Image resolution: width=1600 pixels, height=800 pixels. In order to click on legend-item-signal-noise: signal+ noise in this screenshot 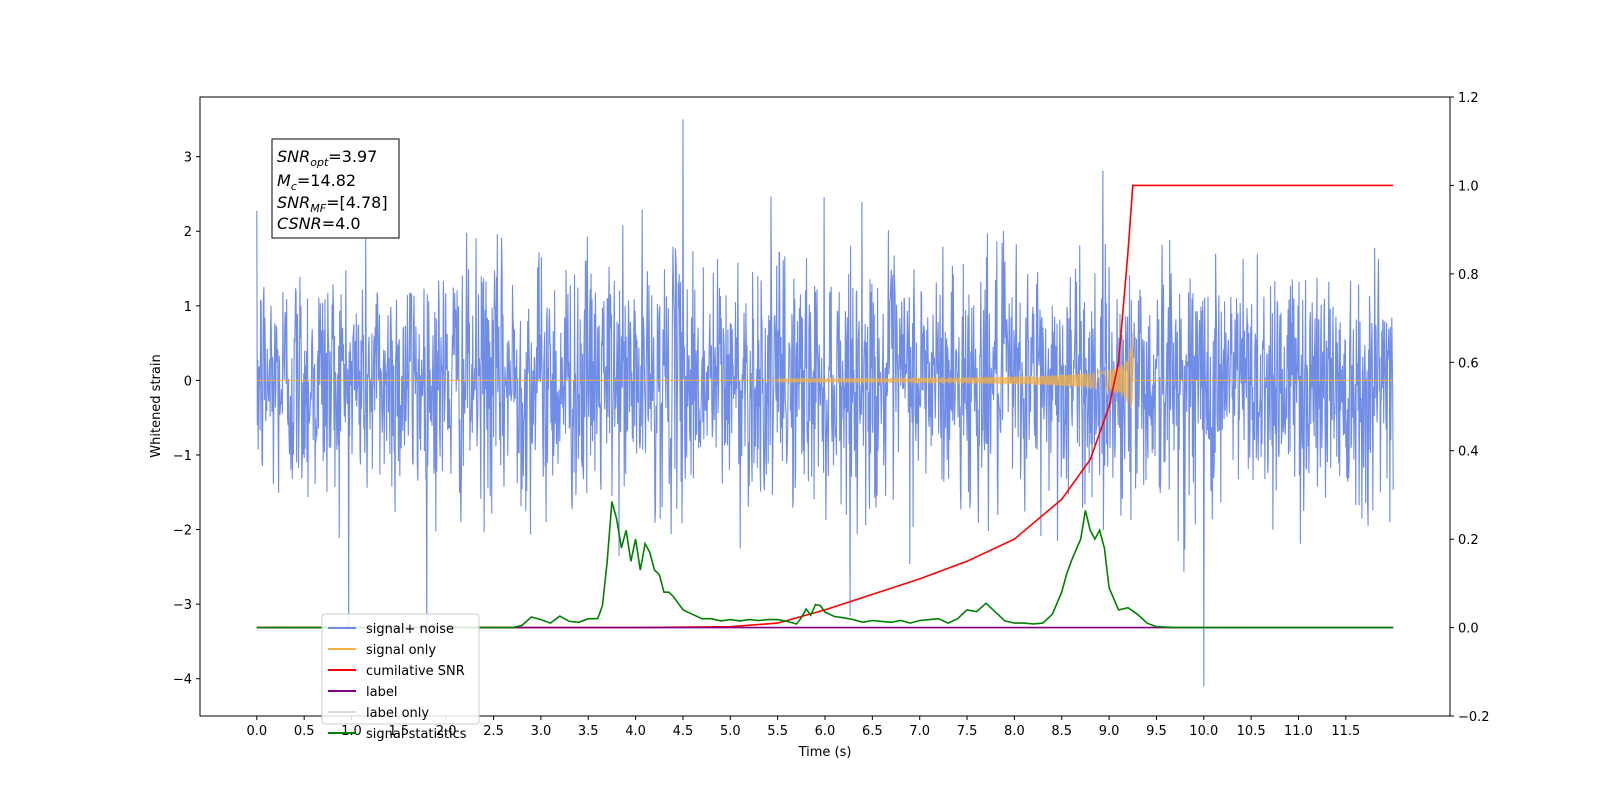, I will do `click(391, 629)`.